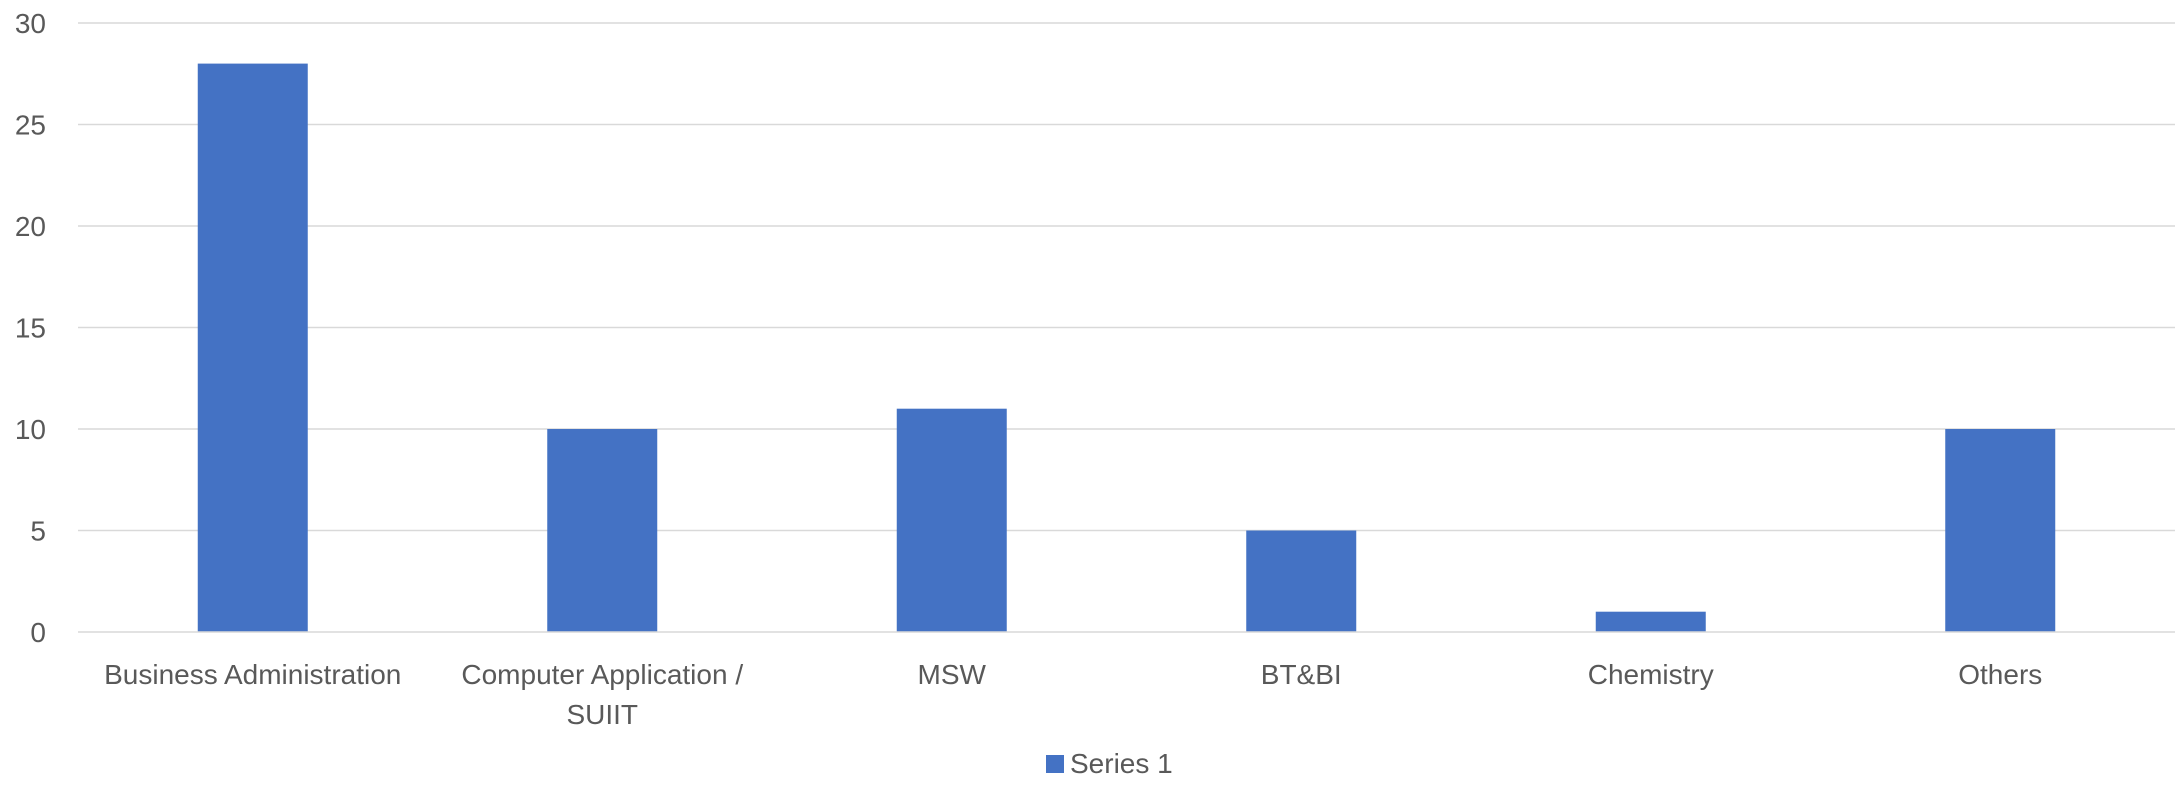 This screenshot has width=2183, height=791. Describe the element at coordinates (30, 226) in the screenshot. I see `y-tick-label: 20` at that location.